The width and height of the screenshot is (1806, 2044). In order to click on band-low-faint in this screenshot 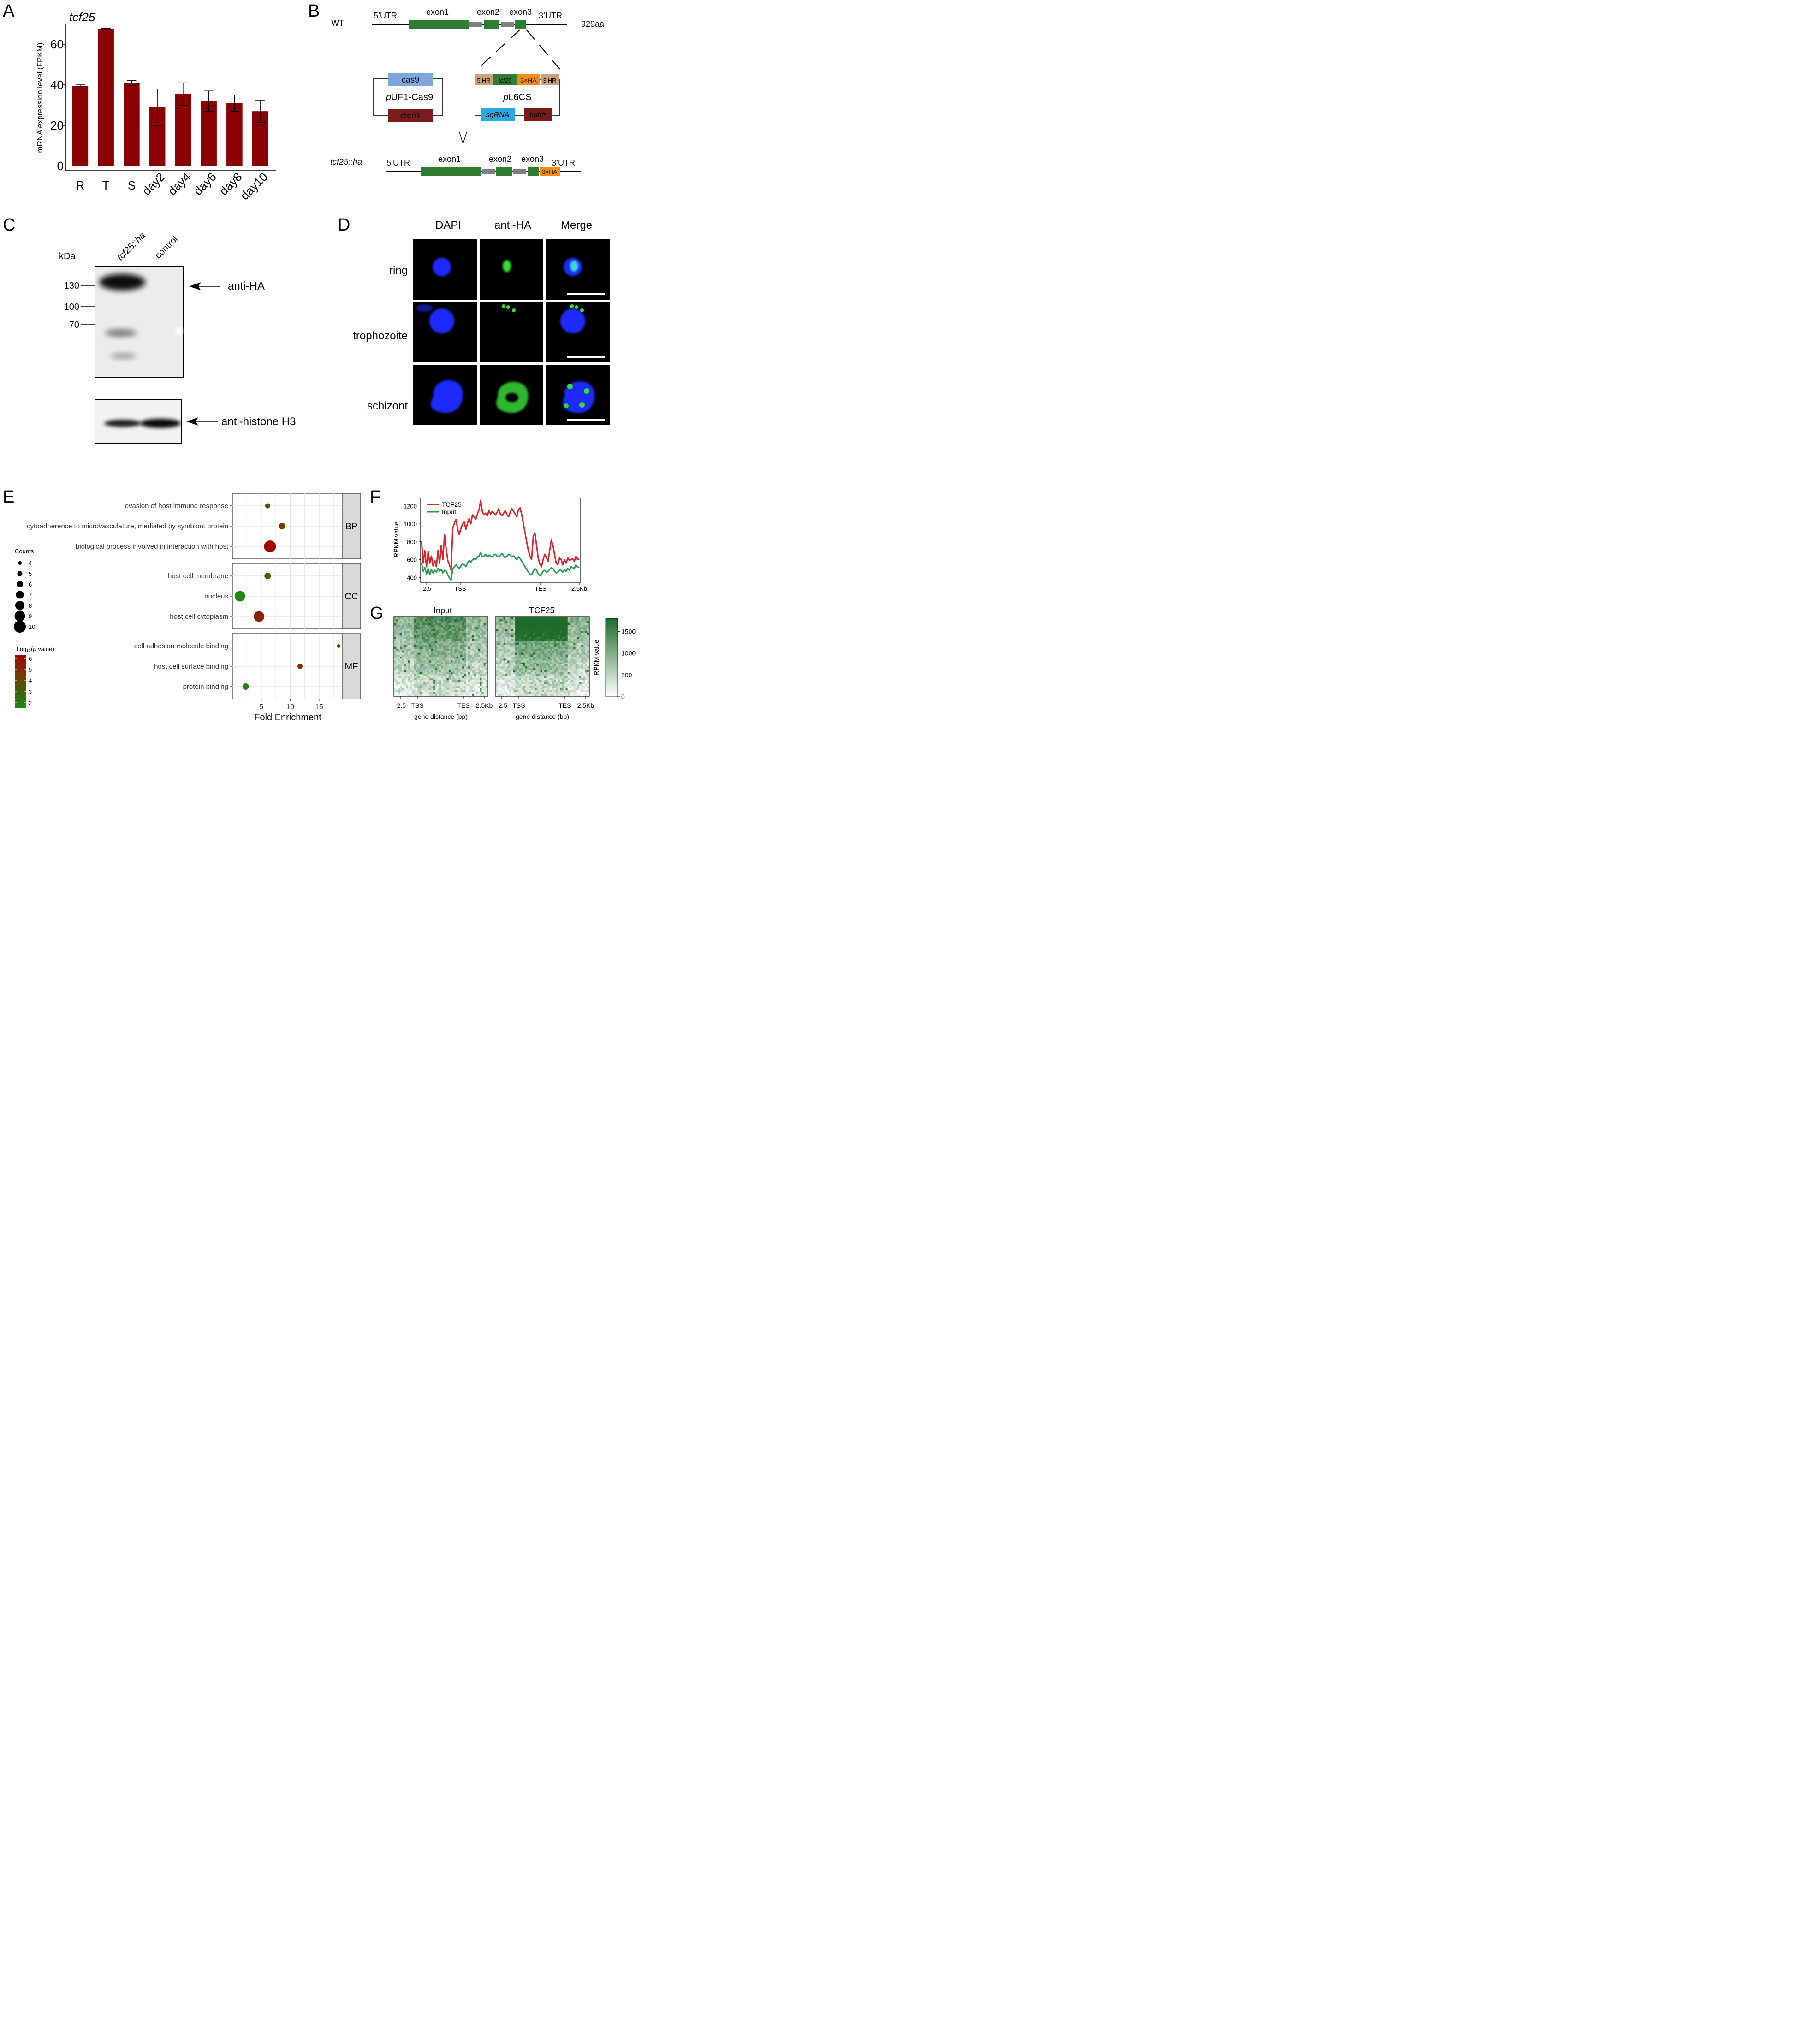, I will do `click(124, 356)`.